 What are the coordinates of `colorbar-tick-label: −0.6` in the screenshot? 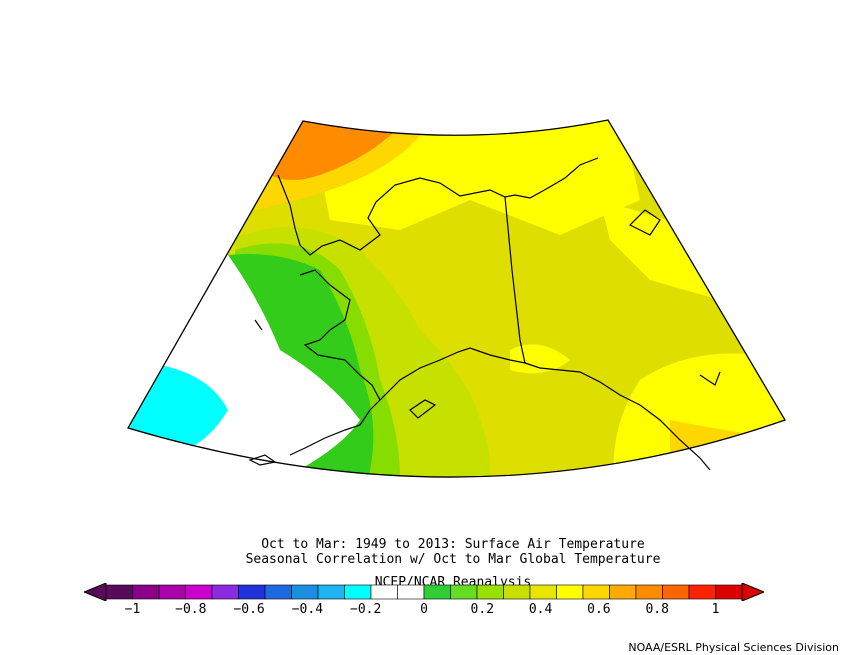 It's located at (249, 609).